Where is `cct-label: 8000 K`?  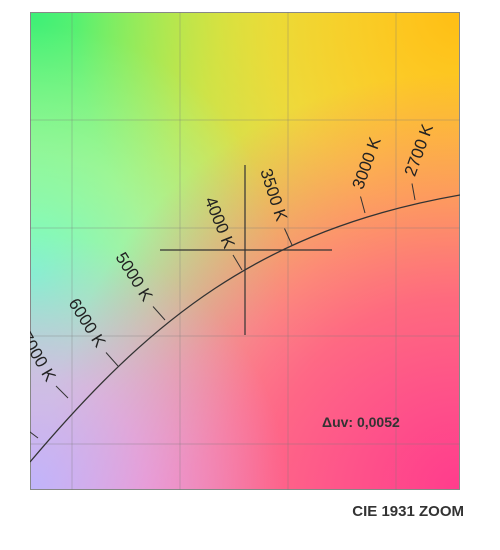
cct-label: 8000 K is located at coordinates (15, 401).